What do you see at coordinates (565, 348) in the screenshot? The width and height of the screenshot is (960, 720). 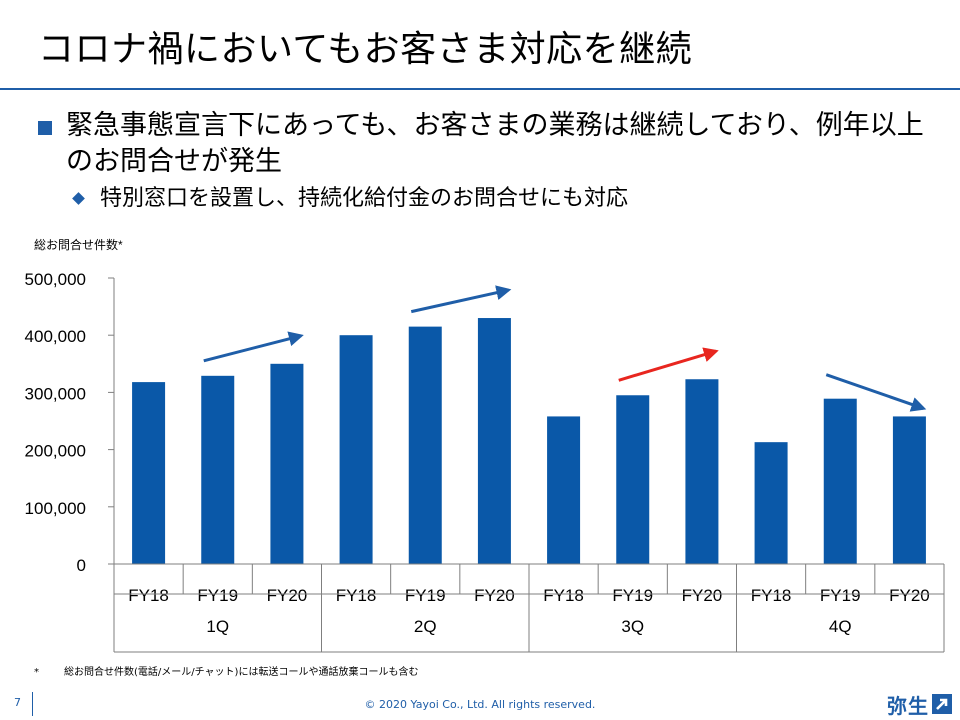 I see `trend-arrows` at bounding box center [565, 348].